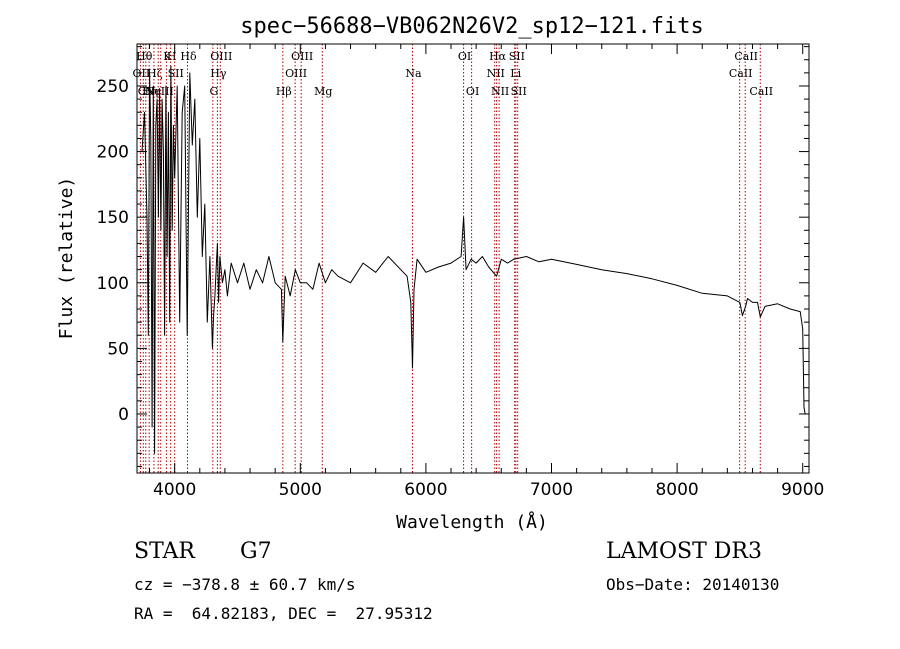 This screenshot has height=649, width=900. I want to click on chart-title: spec−56688−VB062N26V2_sp12−121.fits, so click(472, 26).